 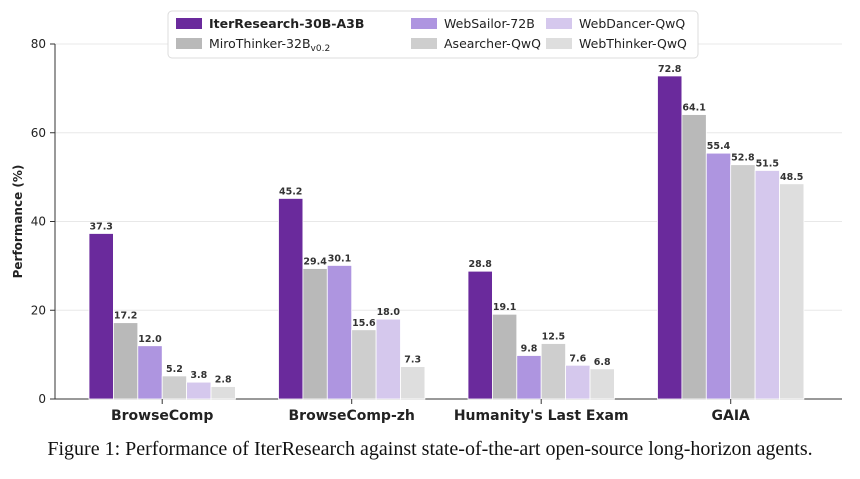 I want to click on data-label: 5.2, so click(x=174, y=369).